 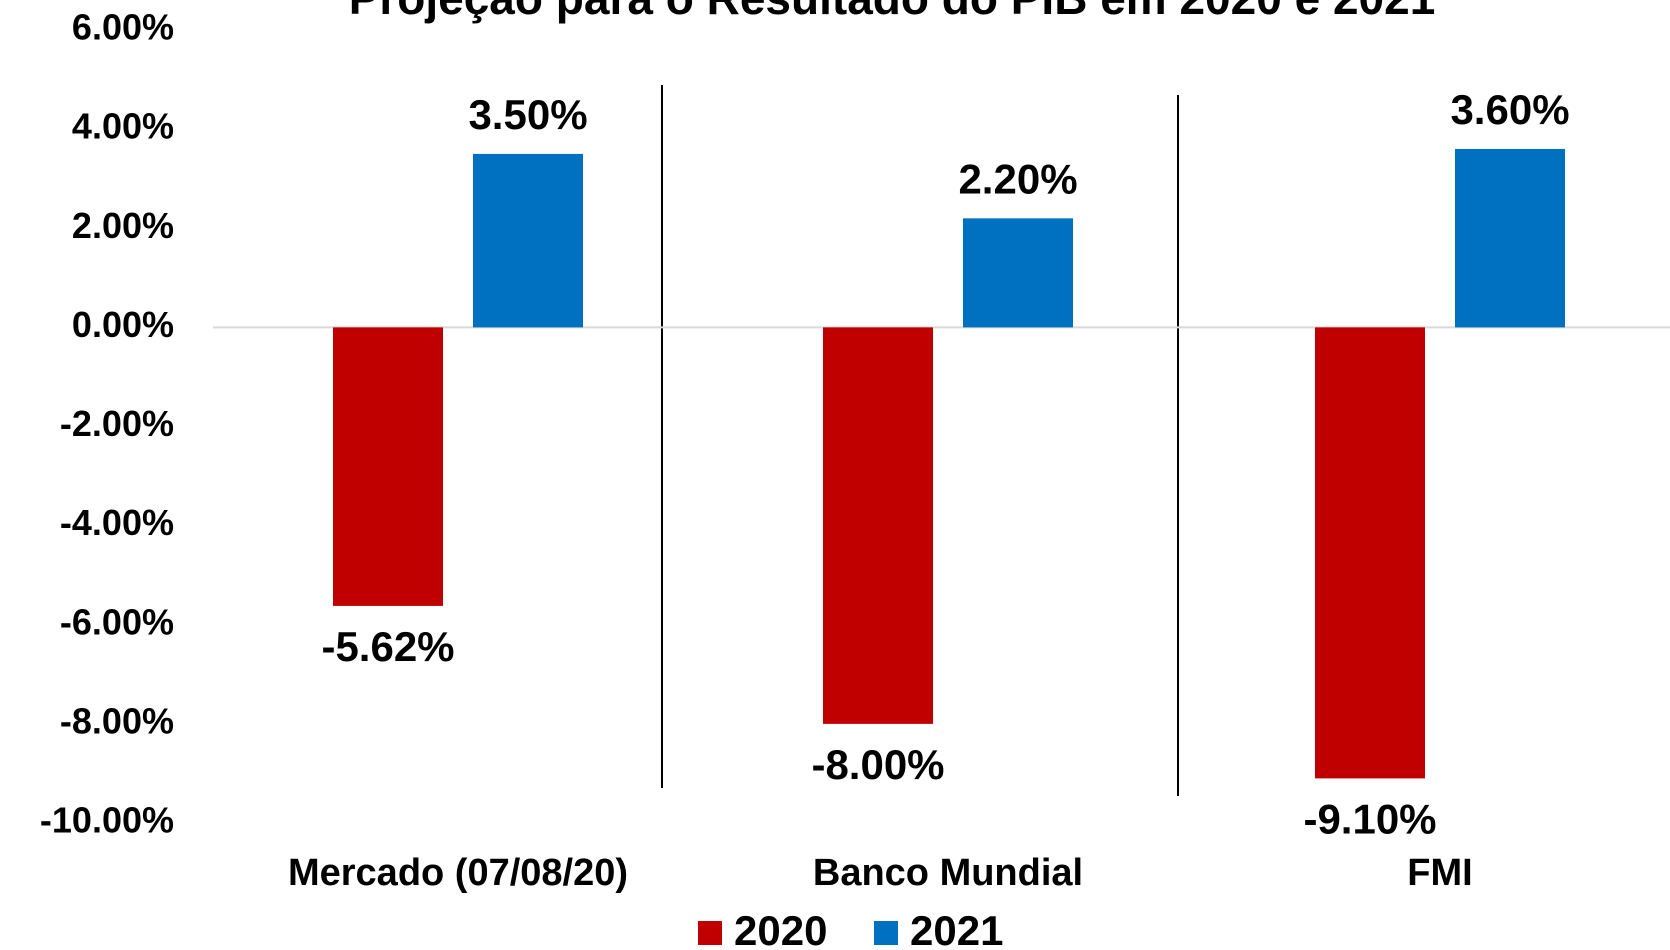 I want to click on x-tick-label: FMI, so click(x=1439, y=873).